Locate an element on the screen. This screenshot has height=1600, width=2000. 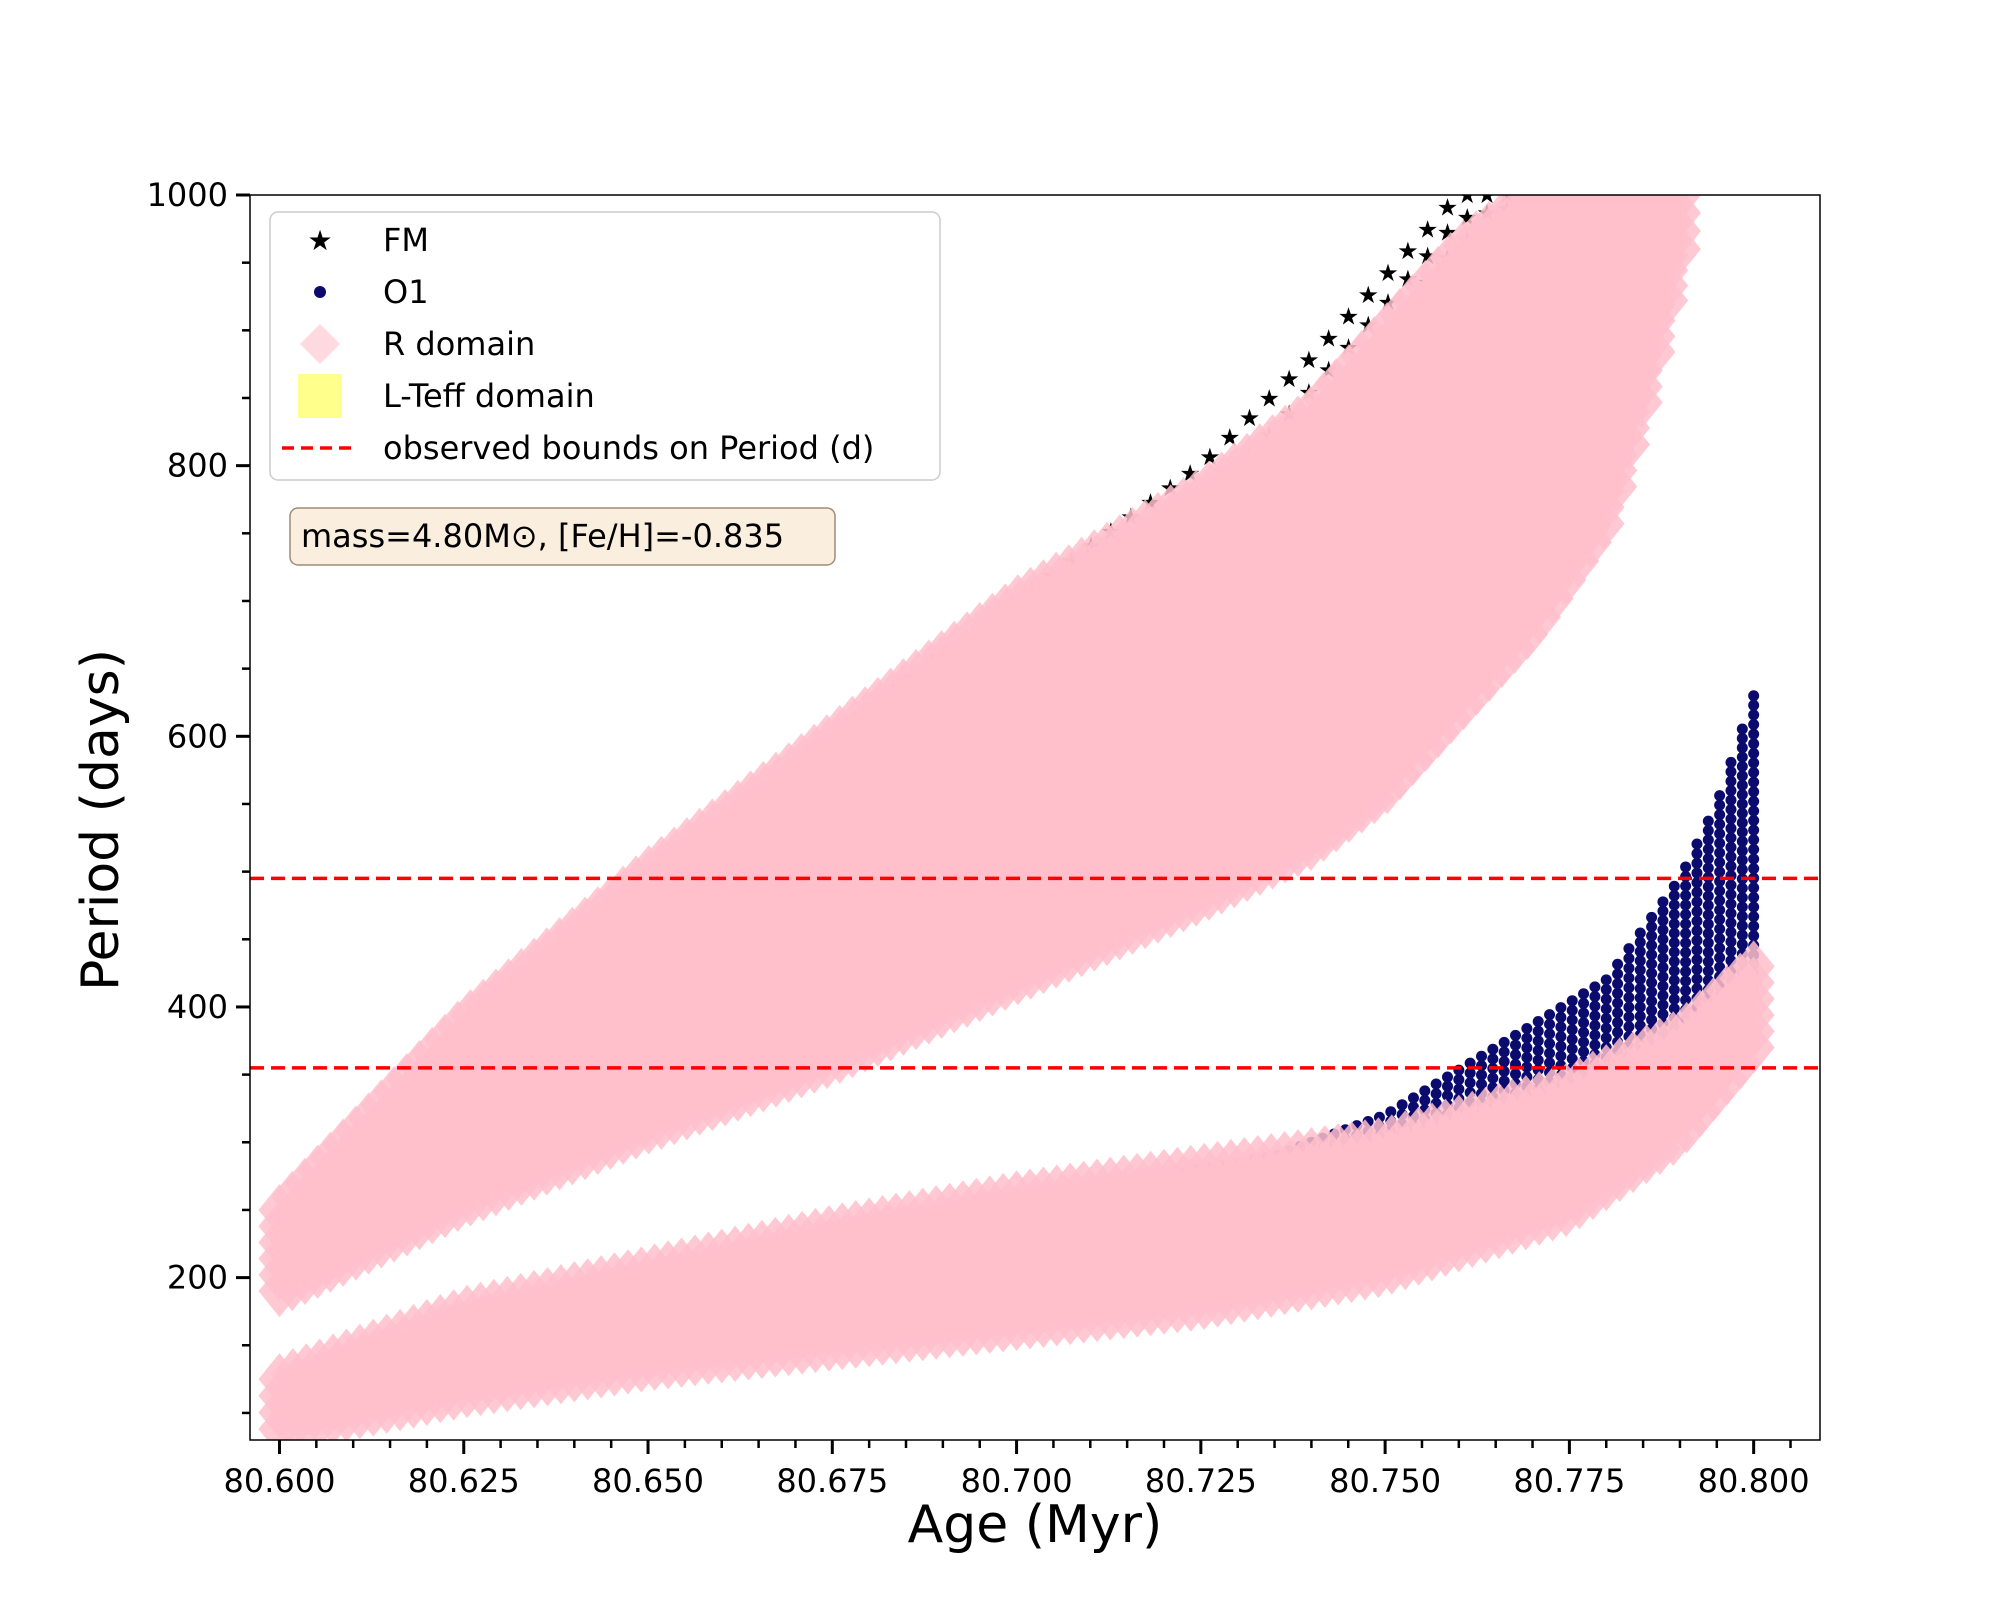
legend-label: O1 is located at coordinates (406, 292).